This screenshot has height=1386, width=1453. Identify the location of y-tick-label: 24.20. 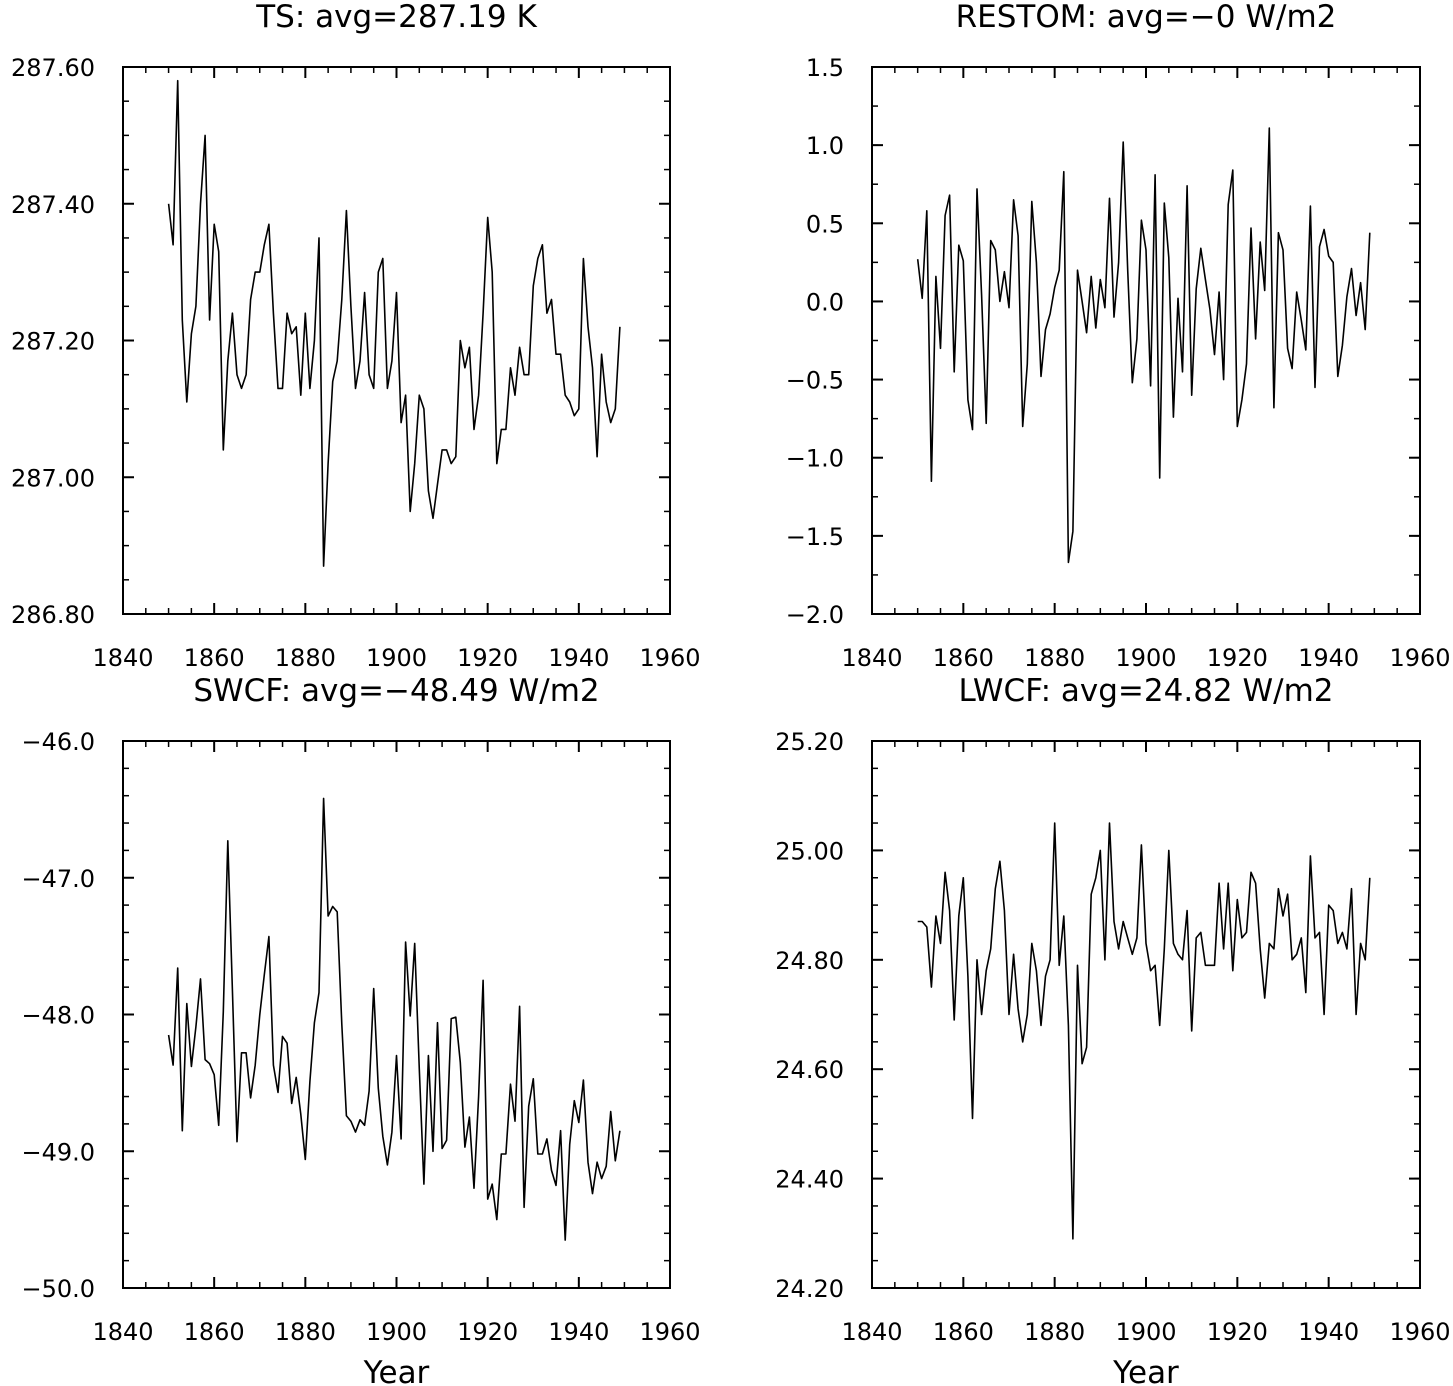
(809, 1289).